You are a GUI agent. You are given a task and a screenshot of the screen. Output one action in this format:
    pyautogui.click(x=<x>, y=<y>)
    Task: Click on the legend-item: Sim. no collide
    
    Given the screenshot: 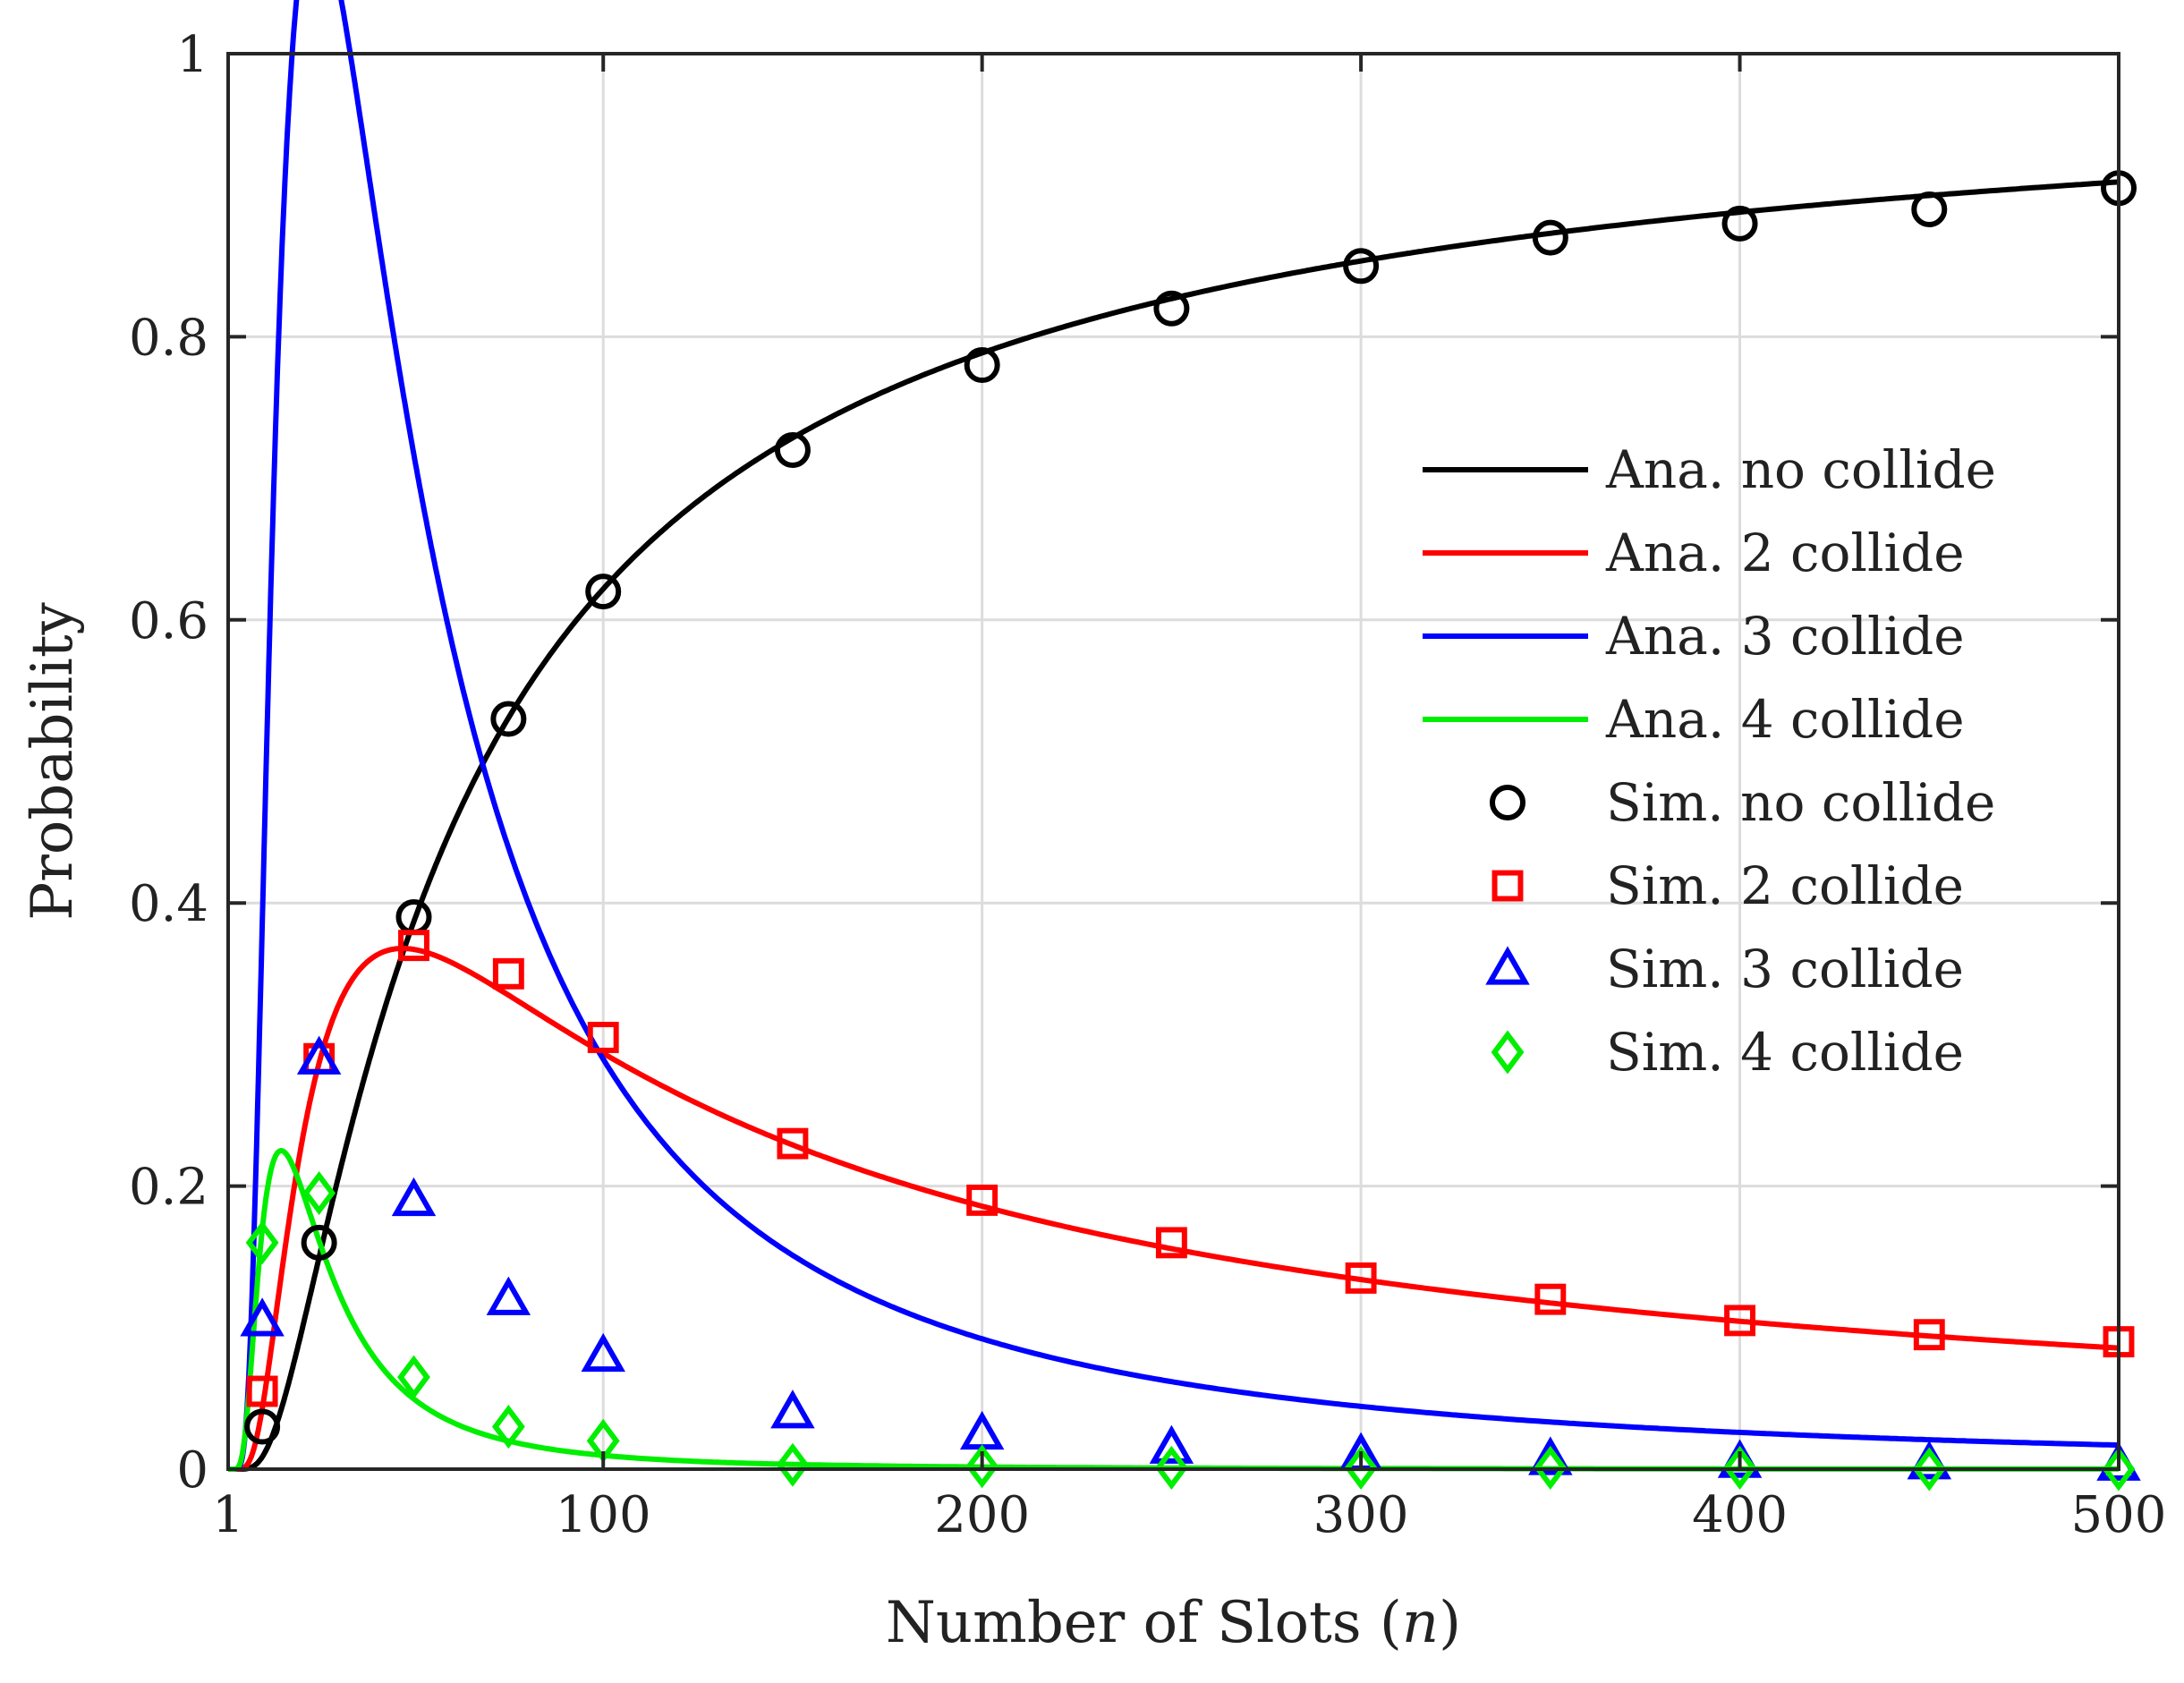 What is the action you would take?
    pyautogui.click(x=1742, y=802)
    